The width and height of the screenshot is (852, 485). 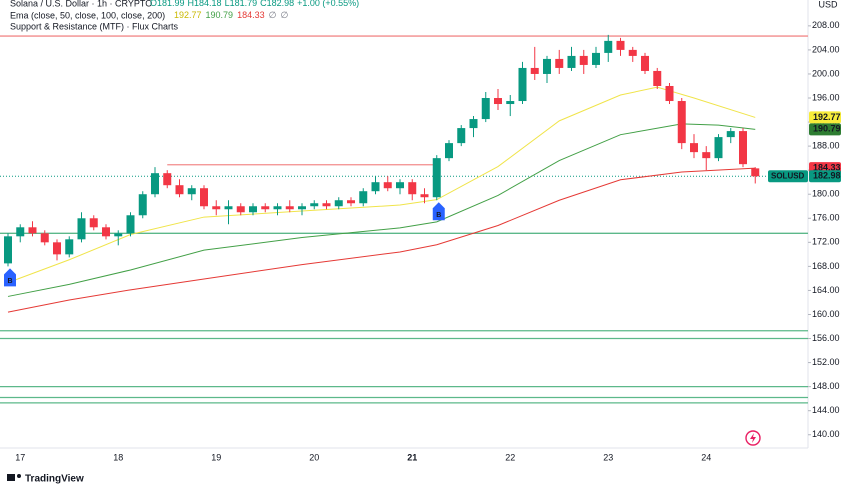 What do you see at coordinates (314, 457) in the screenshot?
I see `x-tick-label: 20` at bounding box center [314, 457].